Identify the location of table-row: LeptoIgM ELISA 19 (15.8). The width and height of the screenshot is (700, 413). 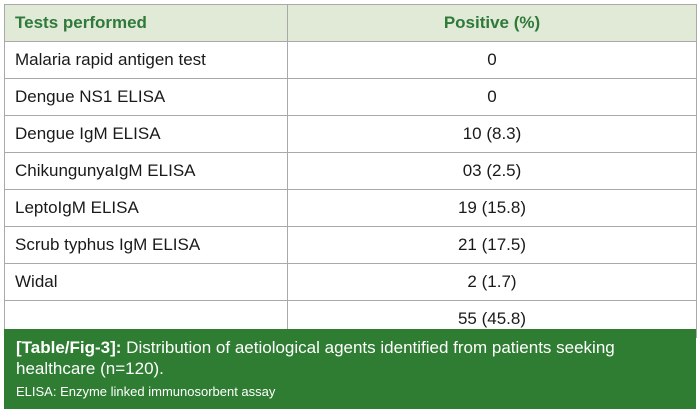
(350, 208).